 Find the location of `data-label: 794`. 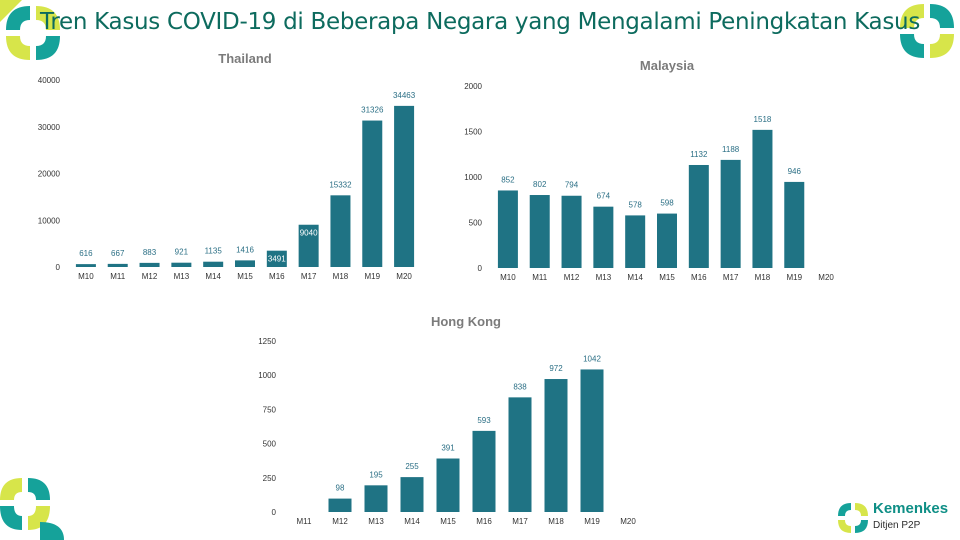

data-label: 794 is located at coordinates (572, 185).